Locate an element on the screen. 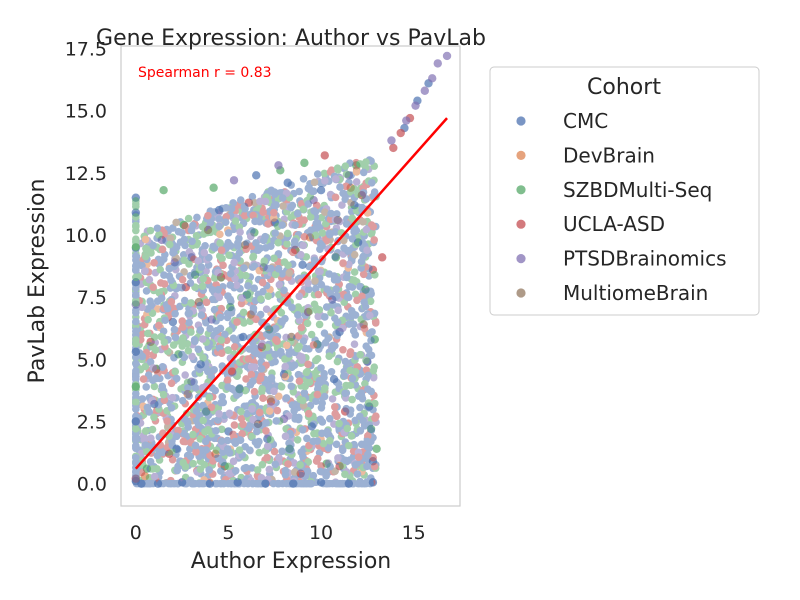 This screenshot has width=800, height=600. legend-label-szbdmulti-seq: SZBDMulti-Seq is located at coordinates (637, 190).